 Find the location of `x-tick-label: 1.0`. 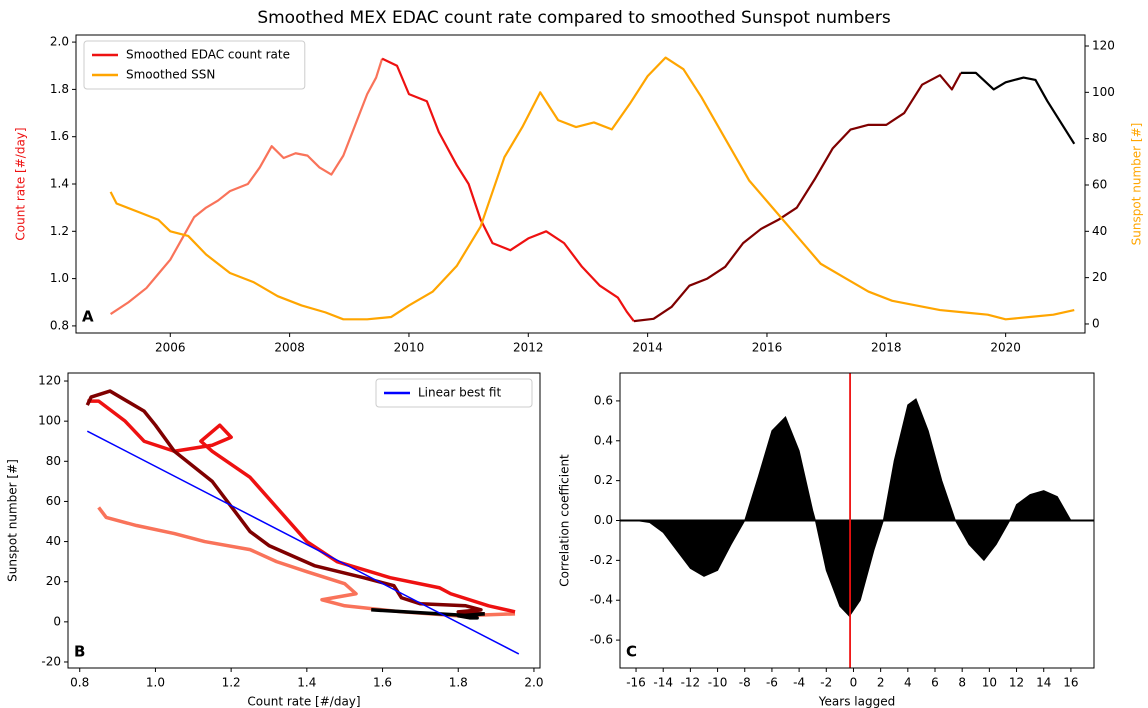

x-tick-label: 1.0 is located at coordinates (155, 683).